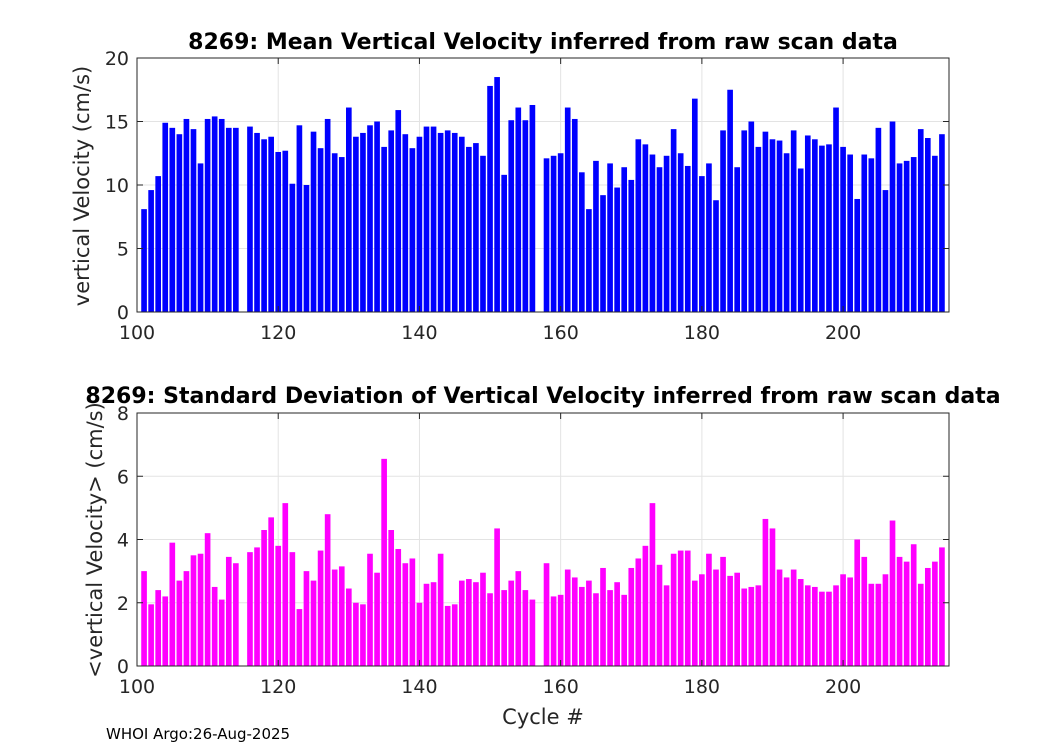 The image size is (1050, 750). What do you see at coordinates (123, 477) in the screenshot?
I see `y-tick-label: 6` at bounding box center [123, 477].